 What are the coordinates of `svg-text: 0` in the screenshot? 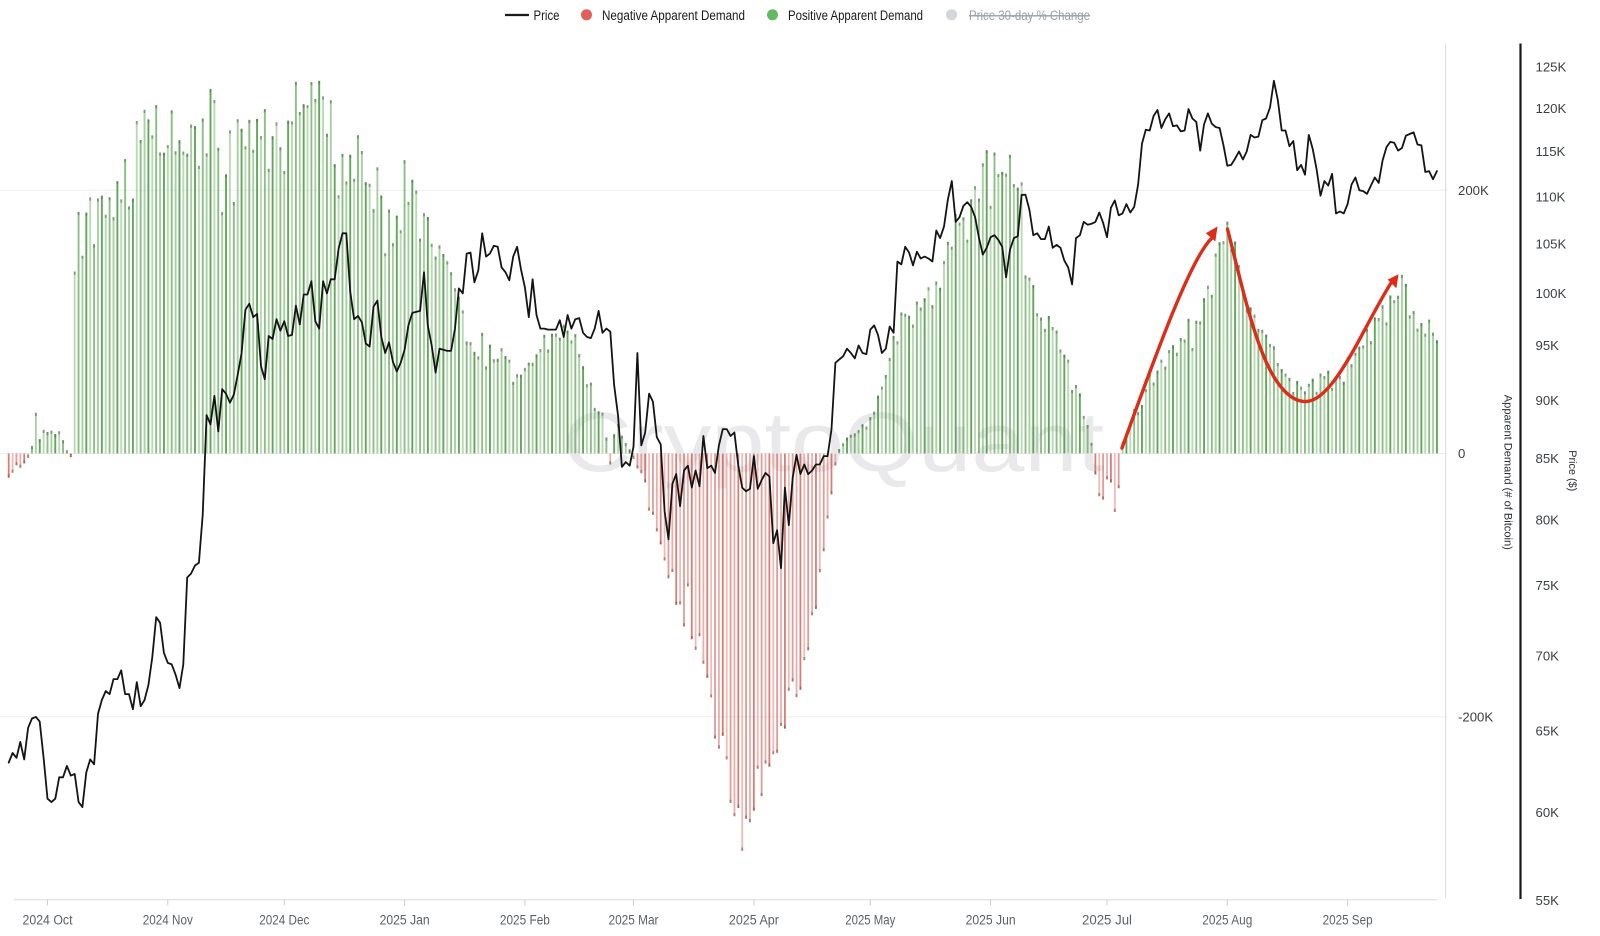 It's located at (1461, 453).